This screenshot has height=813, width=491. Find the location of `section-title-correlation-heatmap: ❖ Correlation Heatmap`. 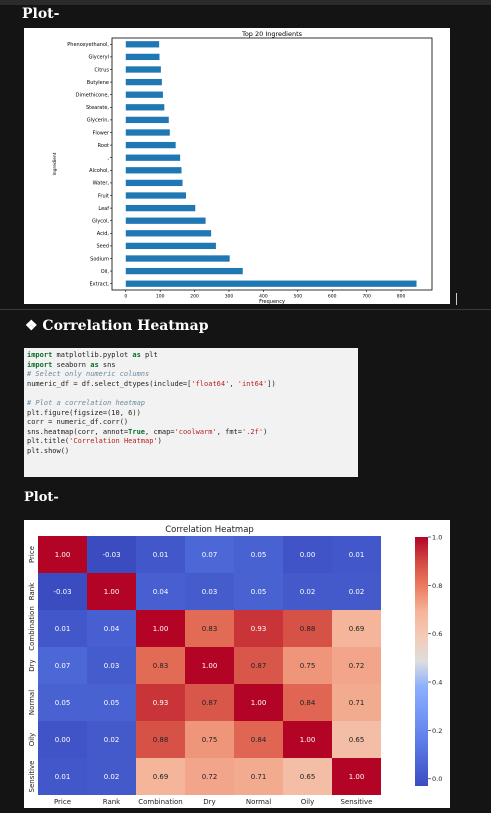

section-title-correlation-heatmap: ❖ Correlation Heatmap is located at coordinates (117, 326).